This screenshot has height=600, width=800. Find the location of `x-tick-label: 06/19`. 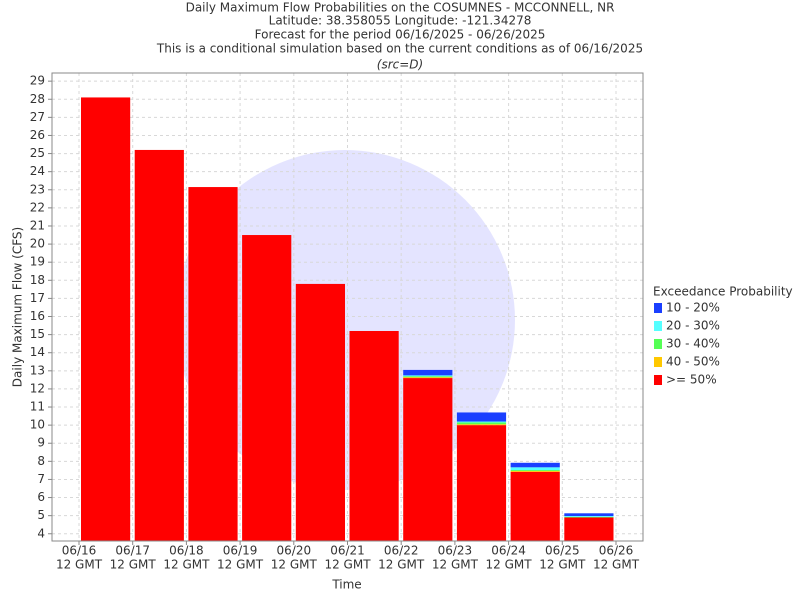

x-tick-label: 06/19 is located at coordinates (240, 551).